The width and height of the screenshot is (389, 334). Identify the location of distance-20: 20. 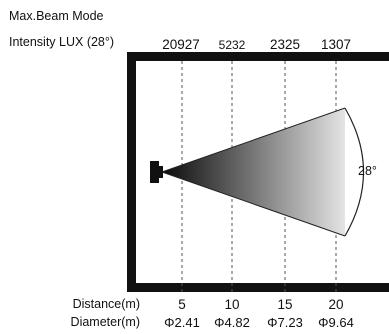
(336, 304).